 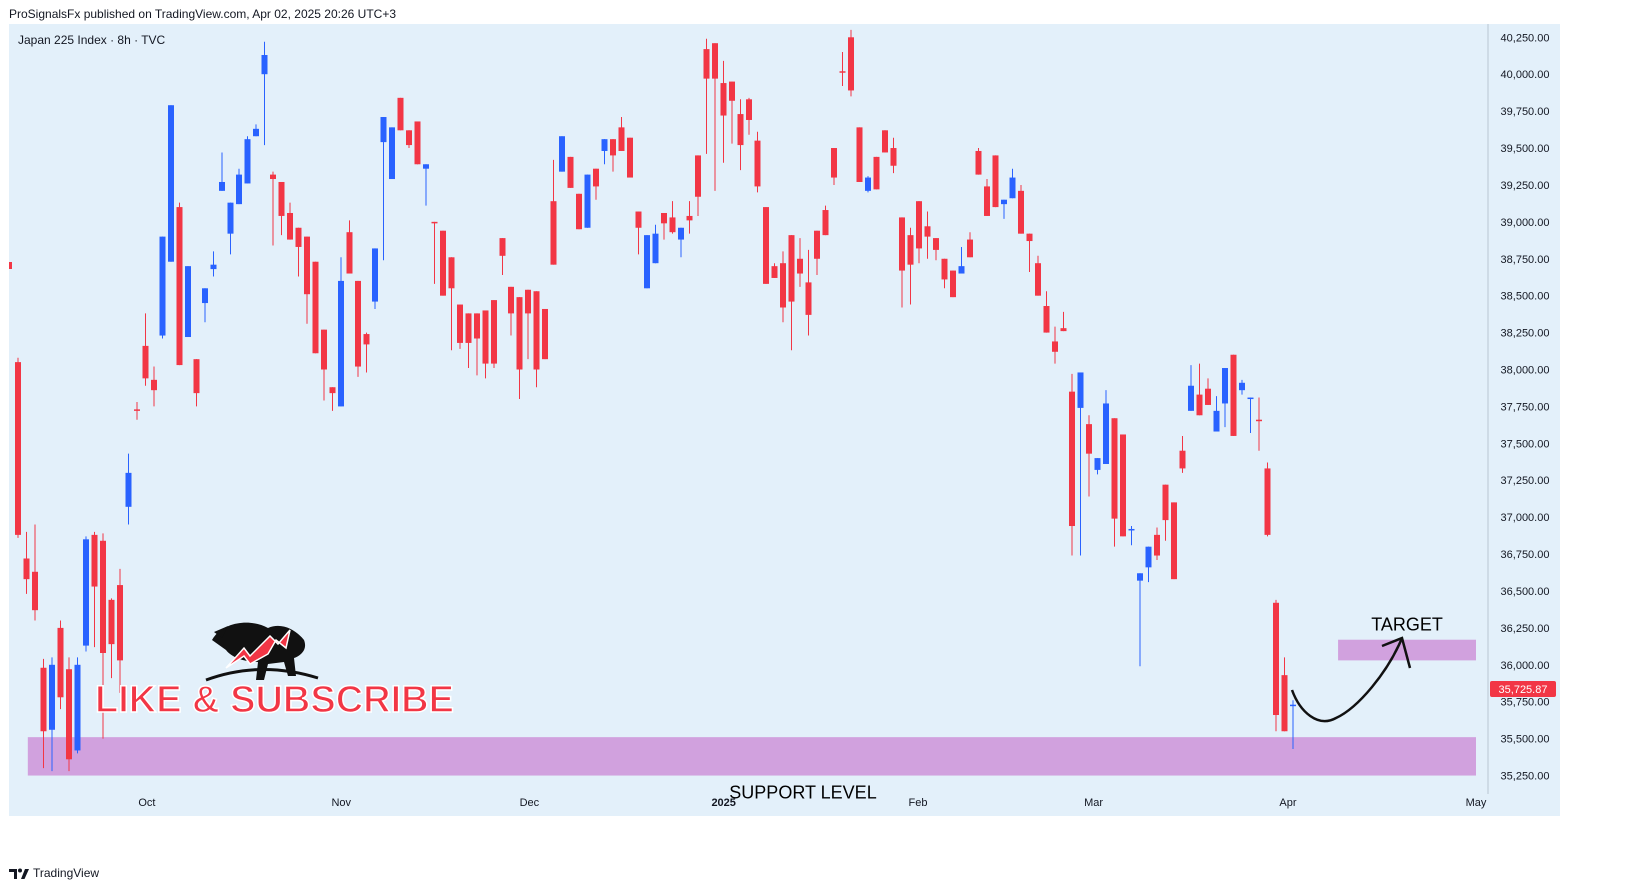 I want to click on price-tick-label: 38,500.00, so click(x=1525, y=297).